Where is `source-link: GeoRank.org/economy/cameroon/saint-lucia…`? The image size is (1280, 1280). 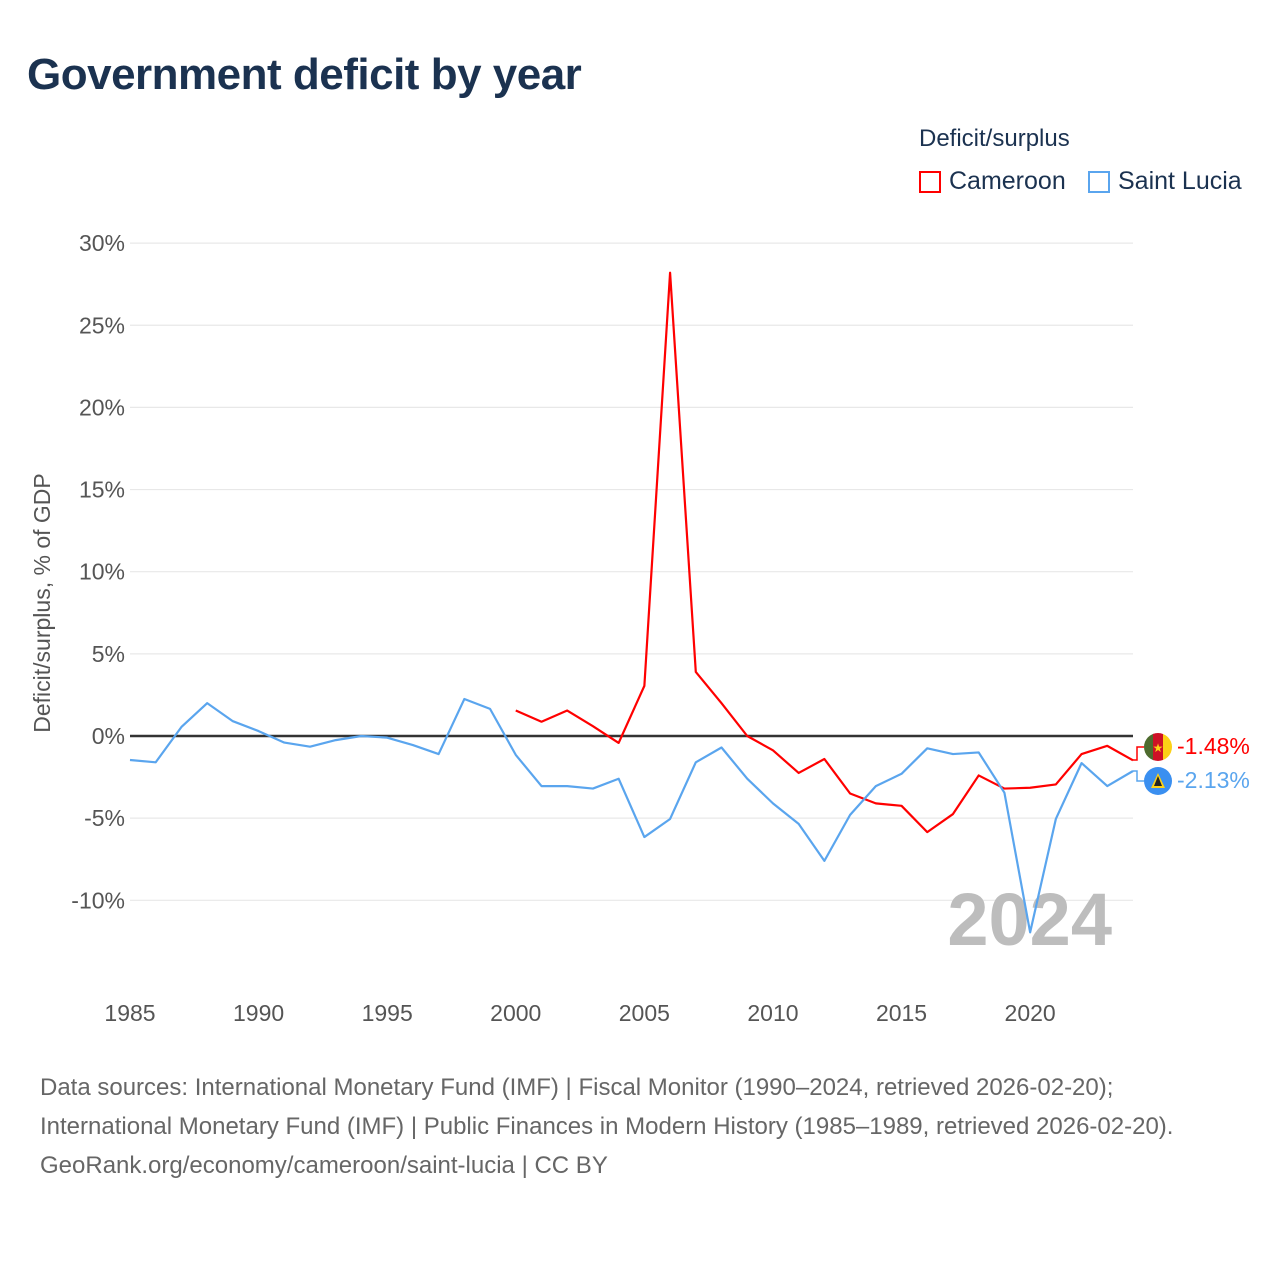 source-link: GeoRank.org/economy/cameroon/saint-lucia… is located at coordinates (324, 1165).